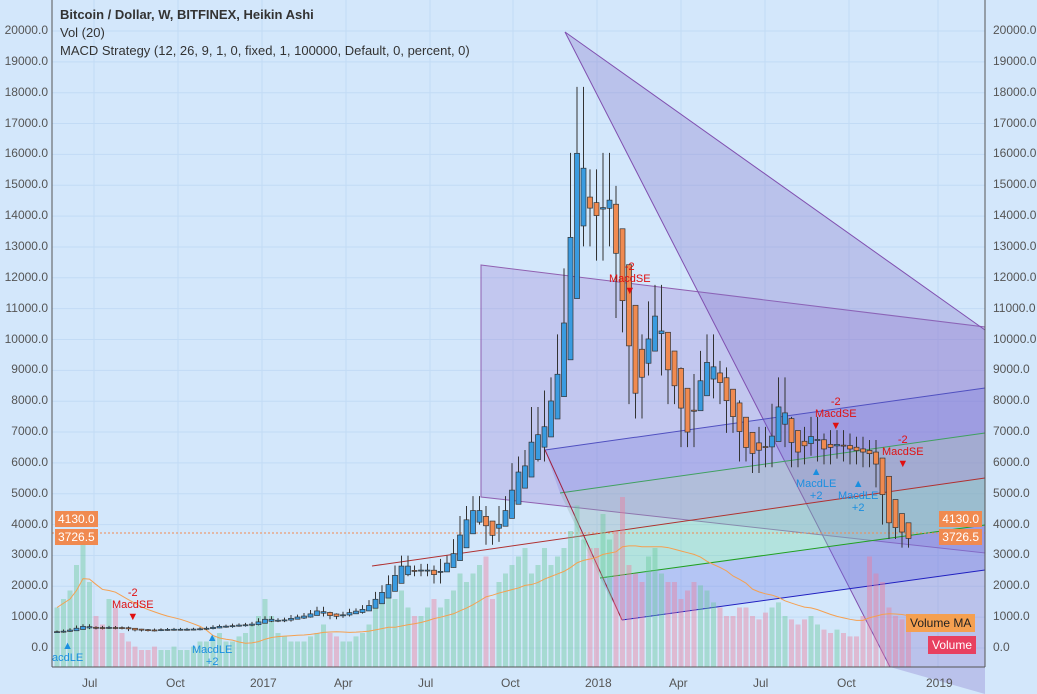  What do you see at coordinates (82, 32) in the screenshot?
I see `volume-indicator: Vol (20)` at bounding box center [82, 32].